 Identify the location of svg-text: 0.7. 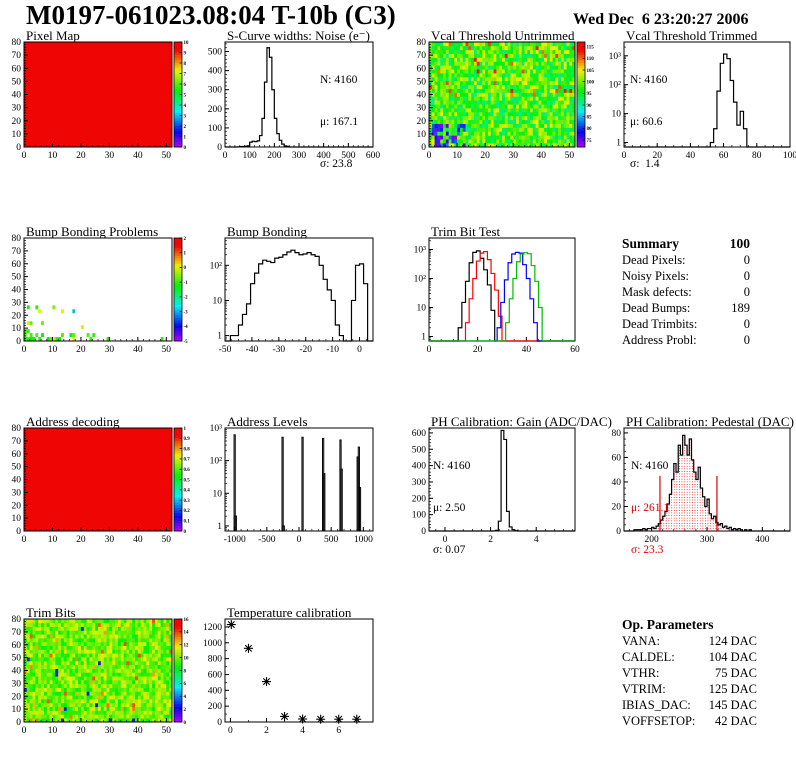
(187, 460).